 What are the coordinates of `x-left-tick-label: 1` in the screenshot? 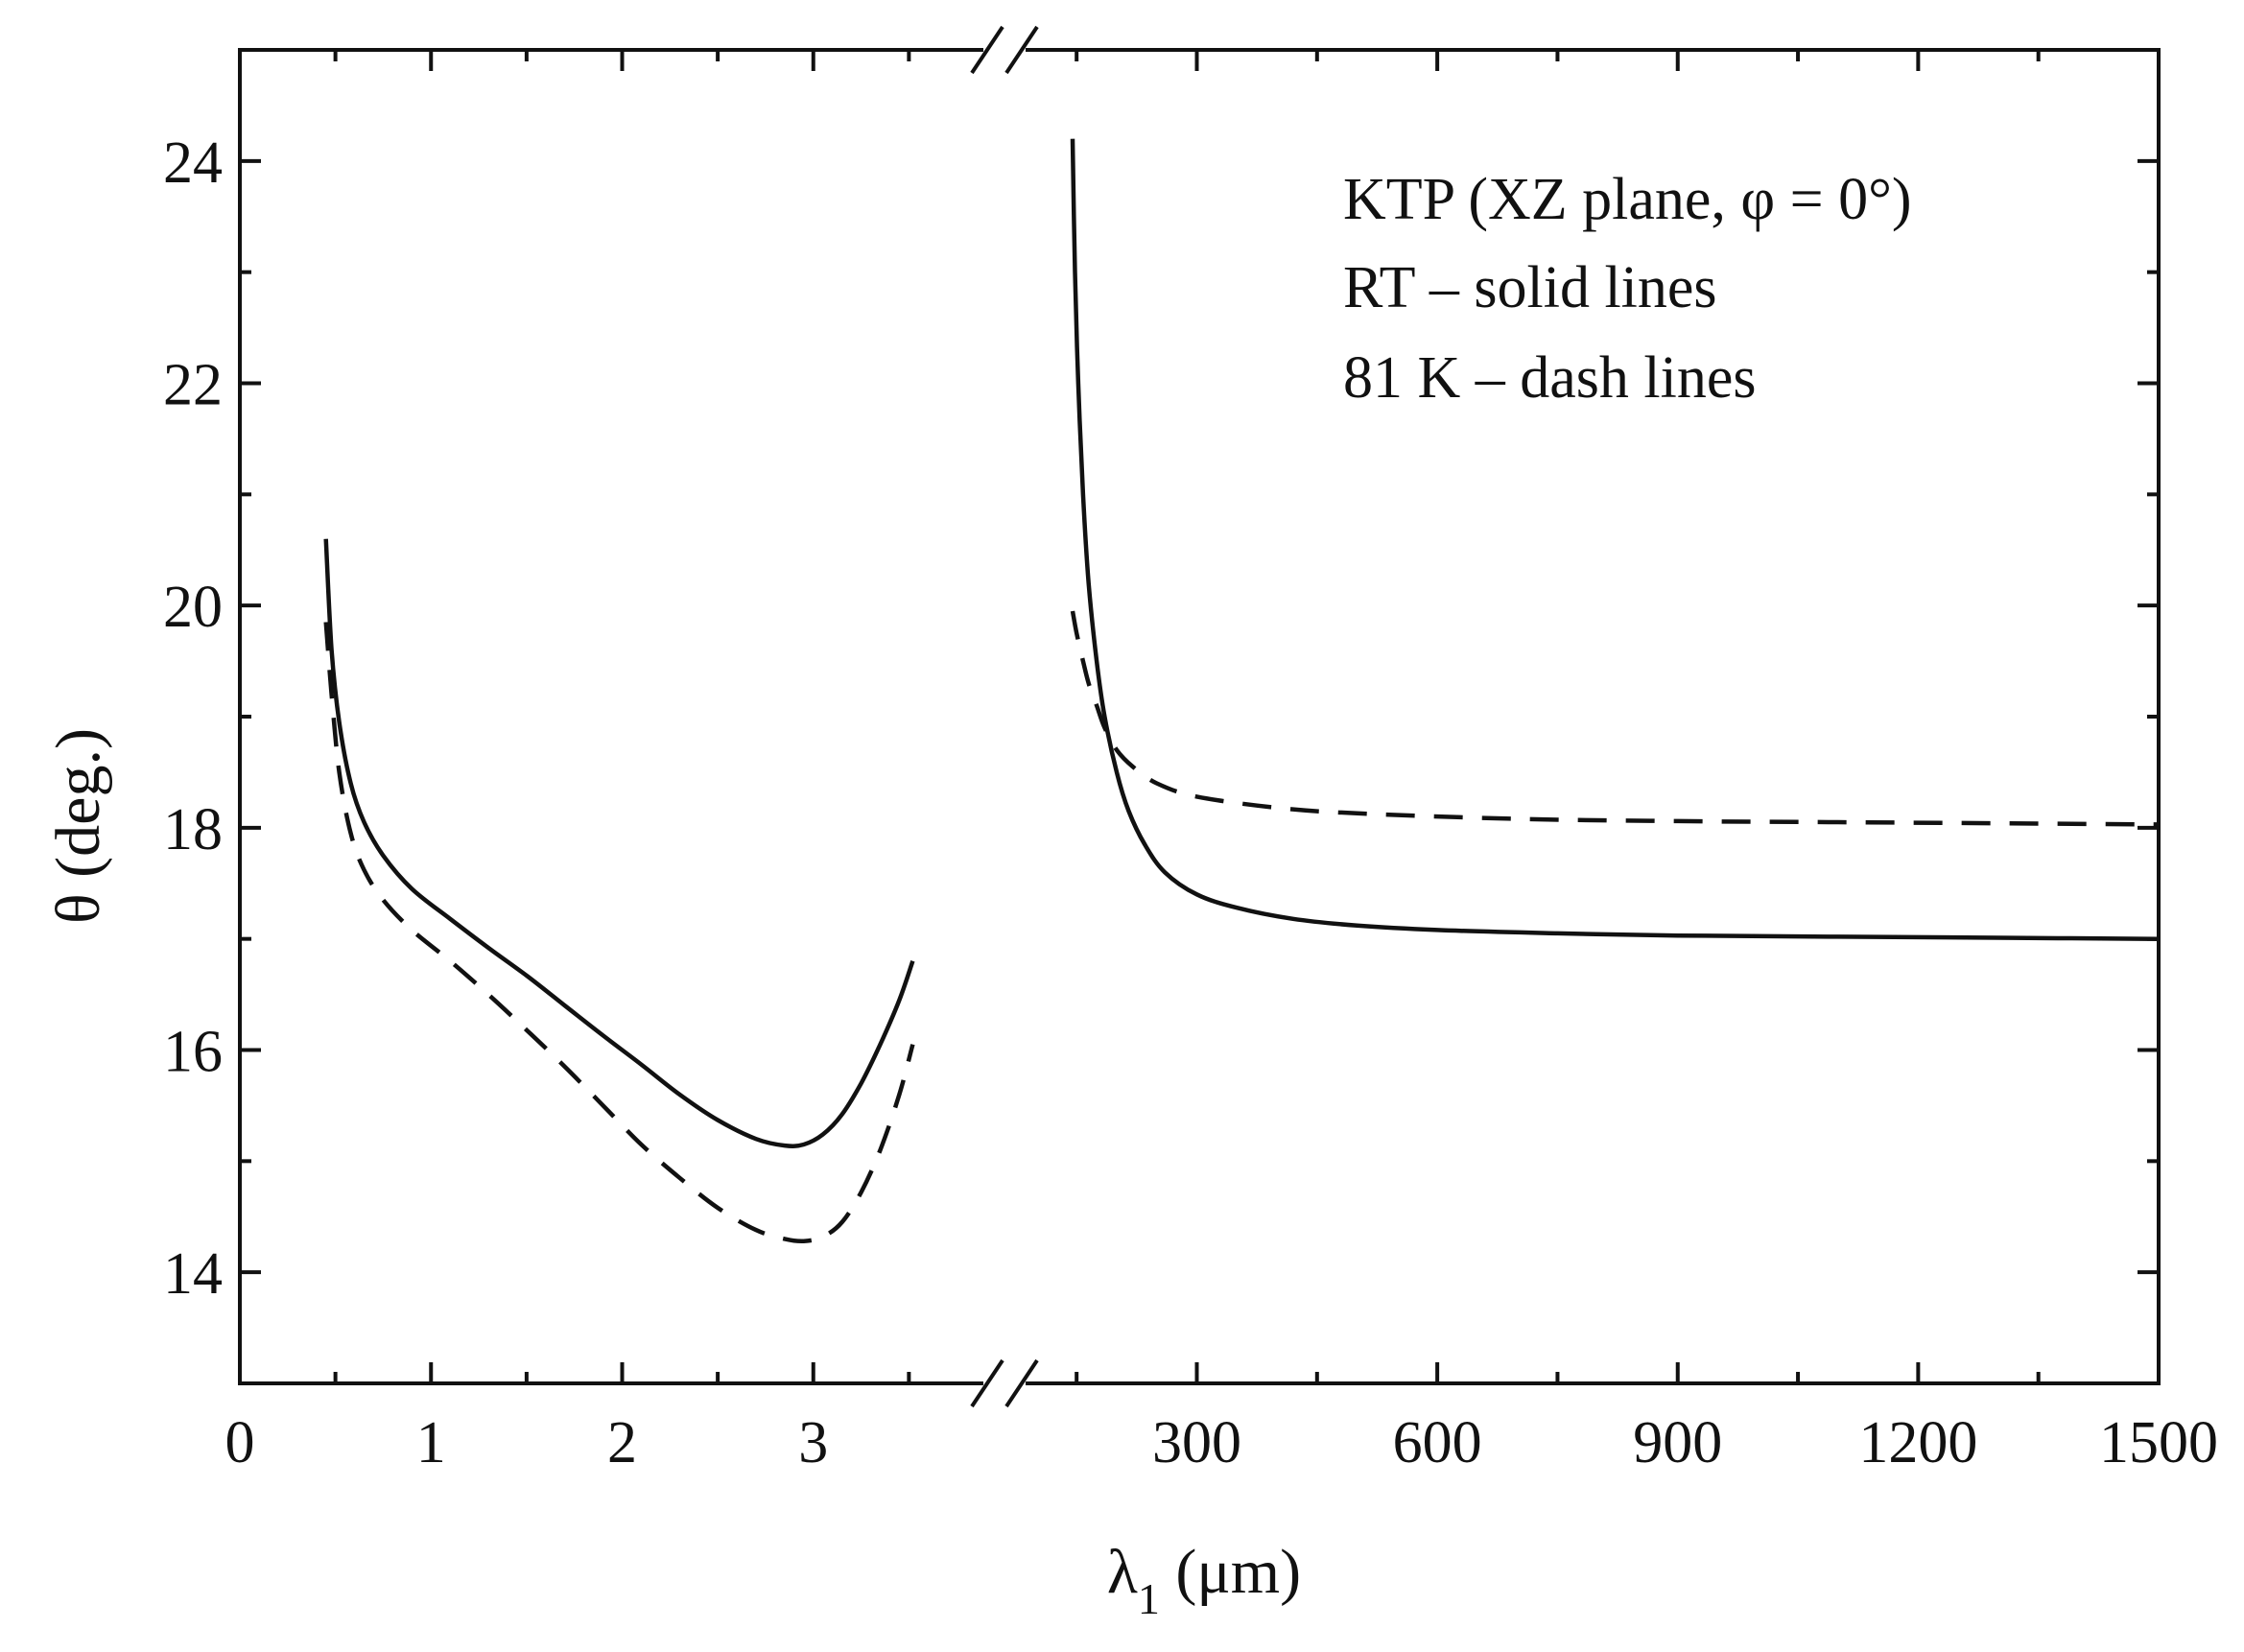 It's located at (431, 1443).